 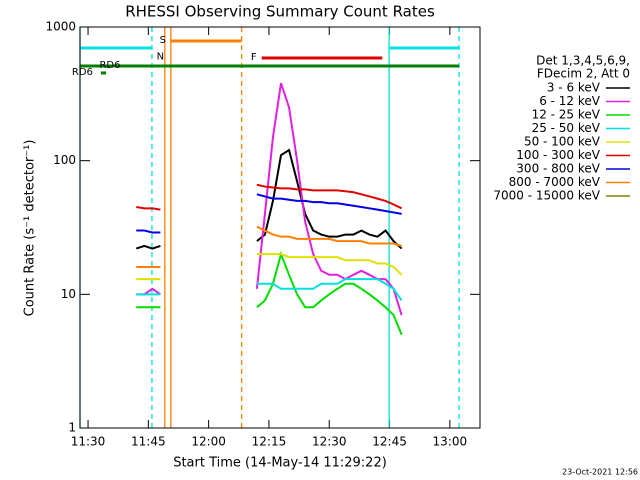 I want to click on state-label: F, so click(x=254, y=57).